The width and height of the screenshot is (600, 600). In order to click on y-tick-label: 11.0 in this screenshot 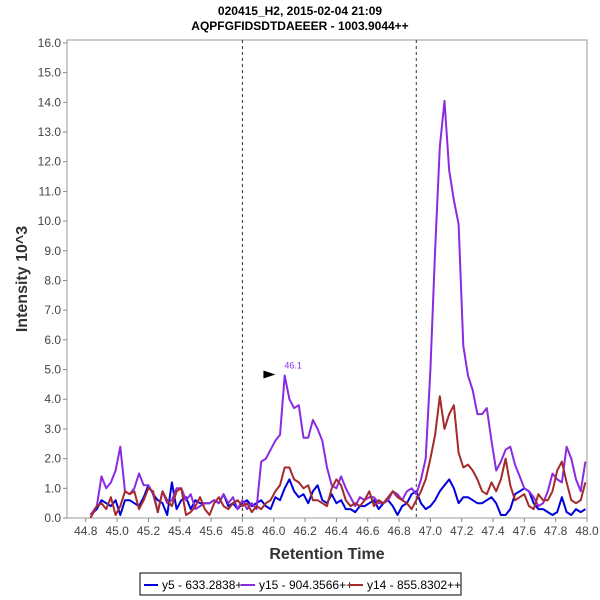, I will do `click(50, 191)`.